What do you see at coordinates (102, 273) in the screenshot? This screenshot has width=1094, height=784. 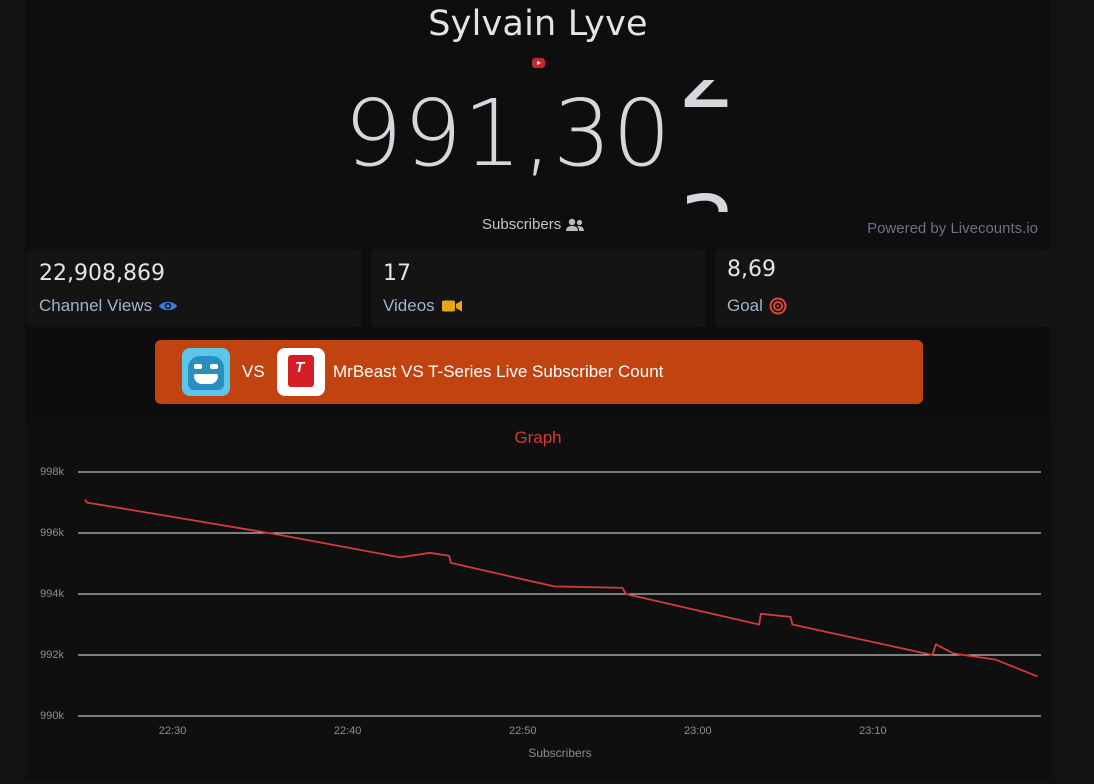 I see `channel-views-value: 22,908,869` at bounding box center [102, 273].